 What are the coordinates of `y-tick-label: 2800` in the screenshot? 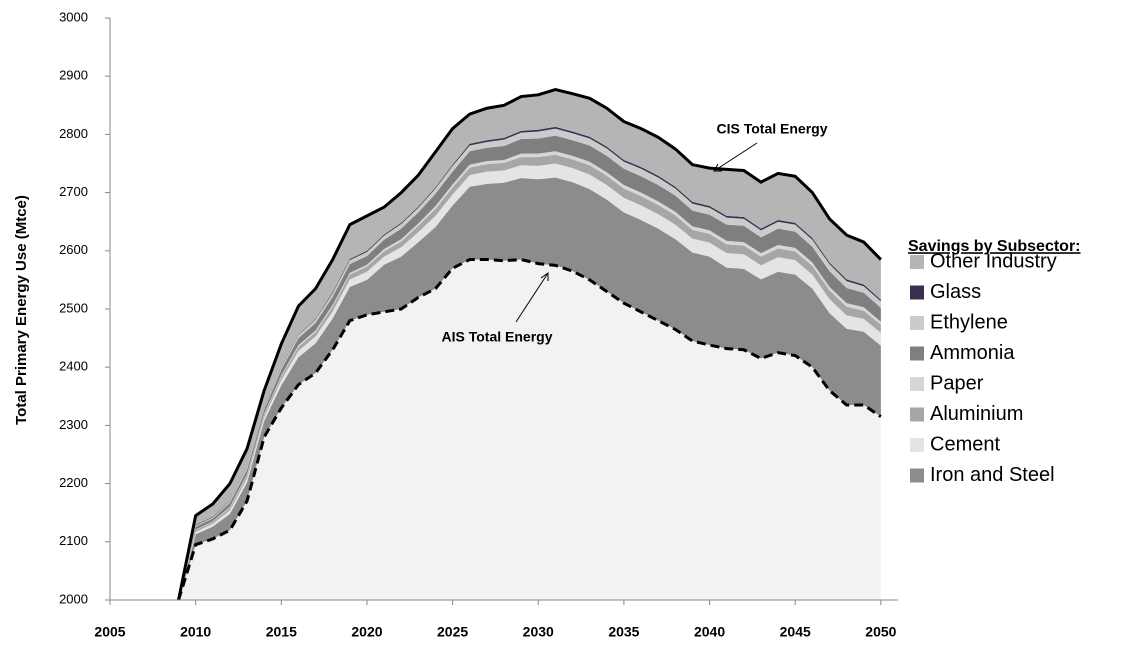 It's located at (73, 133).